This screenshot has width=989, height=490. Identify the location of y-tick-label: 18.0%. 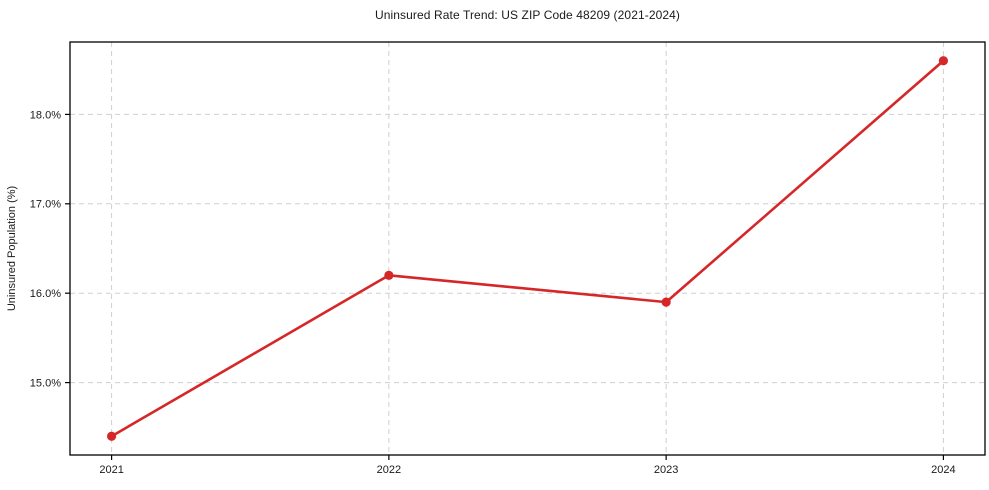
(45, 115).